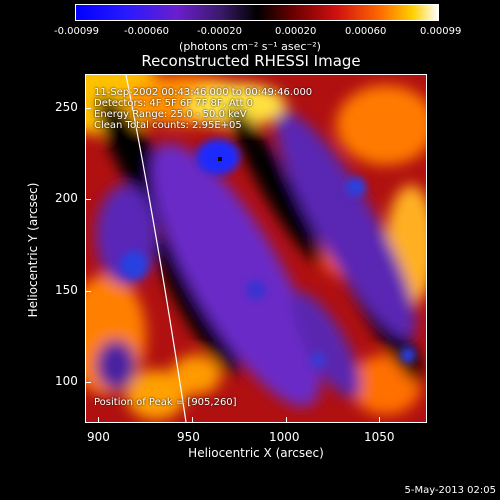 The width and height of the screenshot is (500, 500). I want to click on annotation-energy-range: Energy Range: 25.0 - 50.0 keV, so click(170, 114).